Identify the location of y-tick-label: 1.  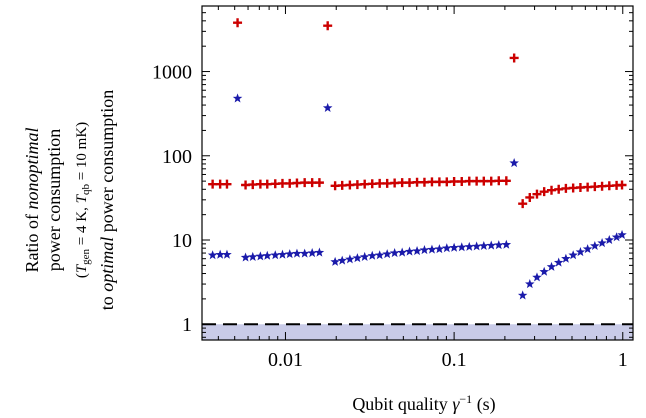
(187, 325).